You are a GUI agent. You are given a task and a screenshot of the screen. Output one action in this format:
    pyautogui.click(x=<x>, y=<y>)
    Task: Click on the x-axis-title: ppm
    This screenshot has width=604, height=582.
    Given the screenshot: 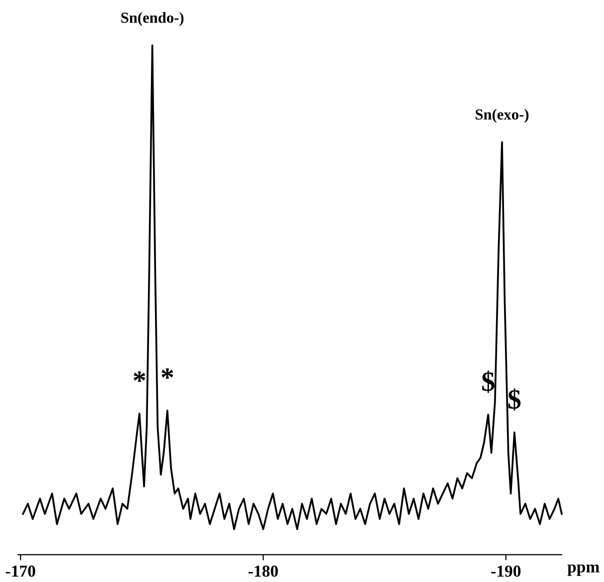 What is the action you would take?
    pyautogui.click(x=583, y=570)
    